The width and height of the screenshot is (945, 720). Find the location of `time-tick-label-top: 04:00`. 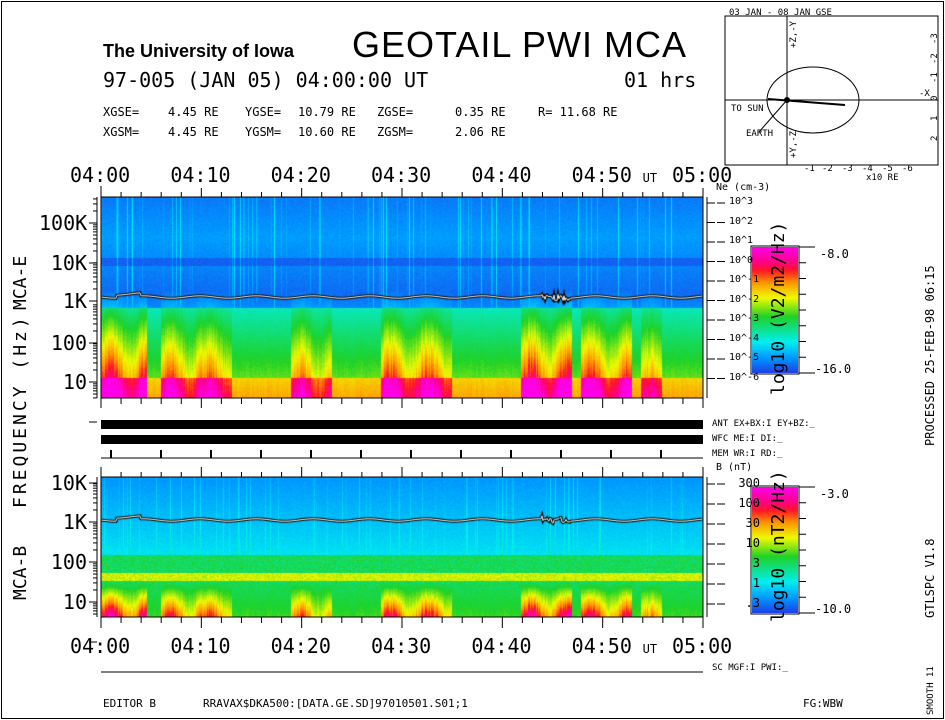

time-tick-label-top: 04:00 is located at coordinates (100, 175).